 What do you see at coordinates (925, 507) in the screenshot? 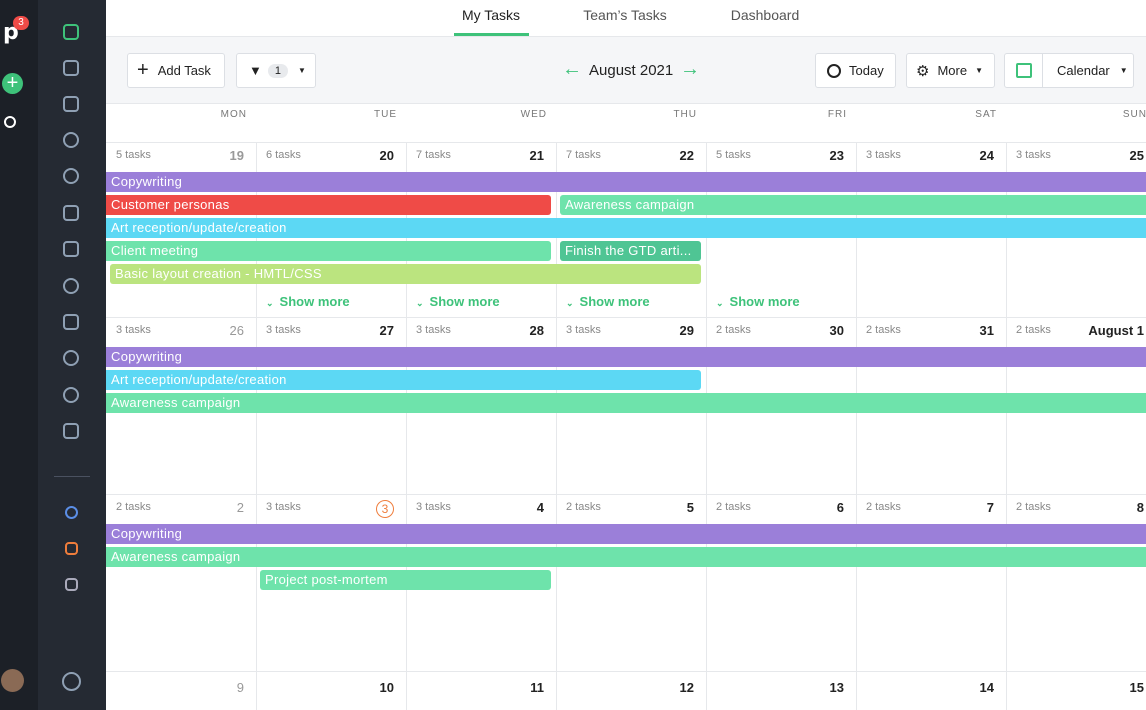
I see `day-date: 7` at bounding box center [925, 507].